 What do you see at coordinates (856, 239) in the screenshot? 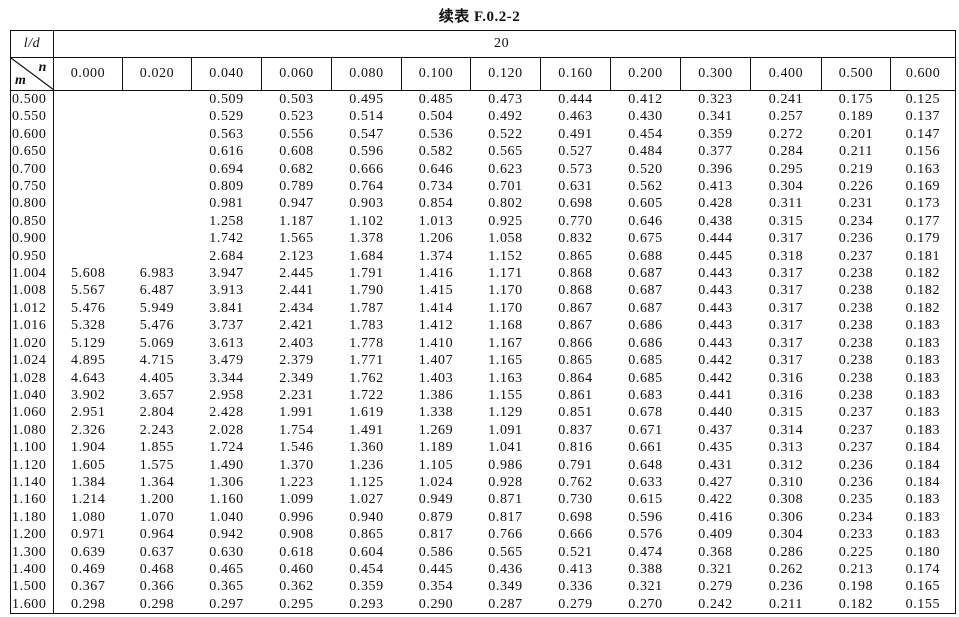
I see `value-cell: 0.236` at bounding box center [856, 239].